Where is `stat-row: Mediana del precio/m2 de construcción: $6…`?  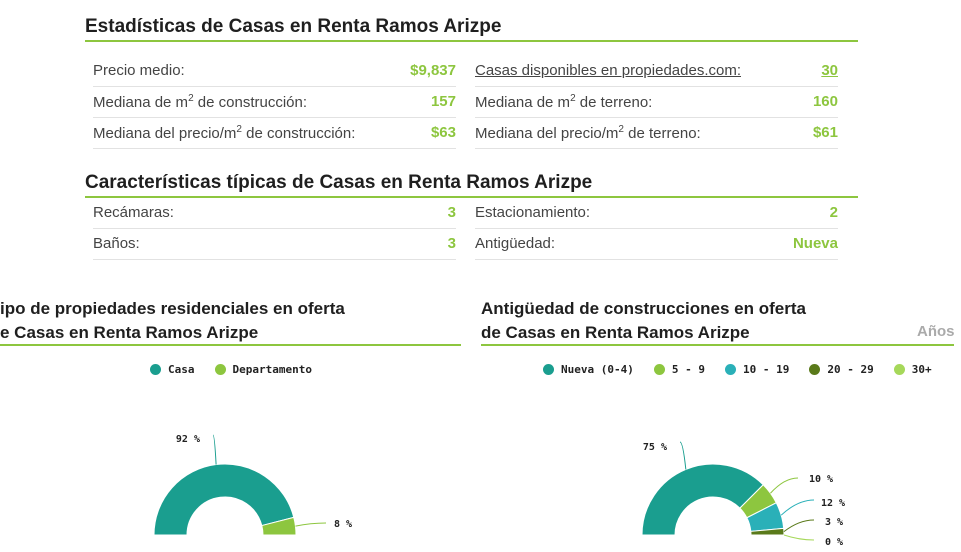 stat-row: Mediana del precio/m2 de construcción: $6… is located at coordinates (274, 133).